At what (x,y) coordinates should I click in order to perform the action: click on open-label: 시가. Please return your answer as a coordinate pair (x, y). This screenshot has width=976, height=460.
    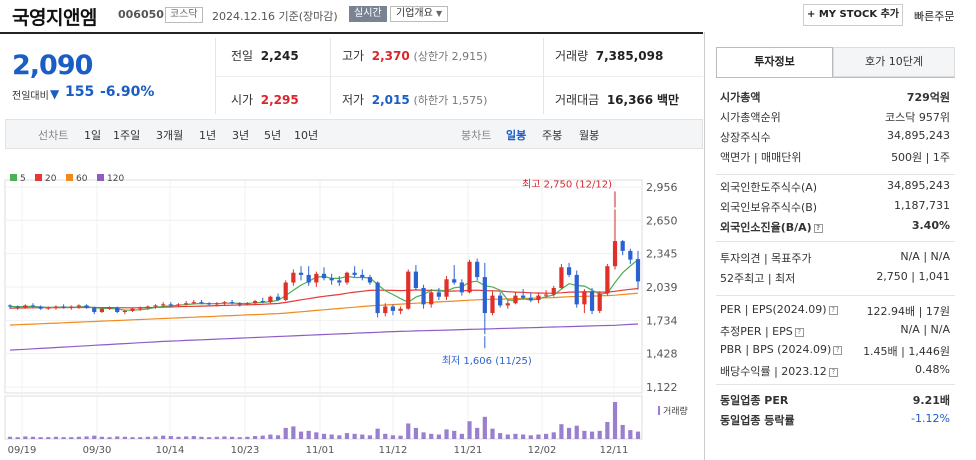
    Looking at the image, I should click on (242, 100).